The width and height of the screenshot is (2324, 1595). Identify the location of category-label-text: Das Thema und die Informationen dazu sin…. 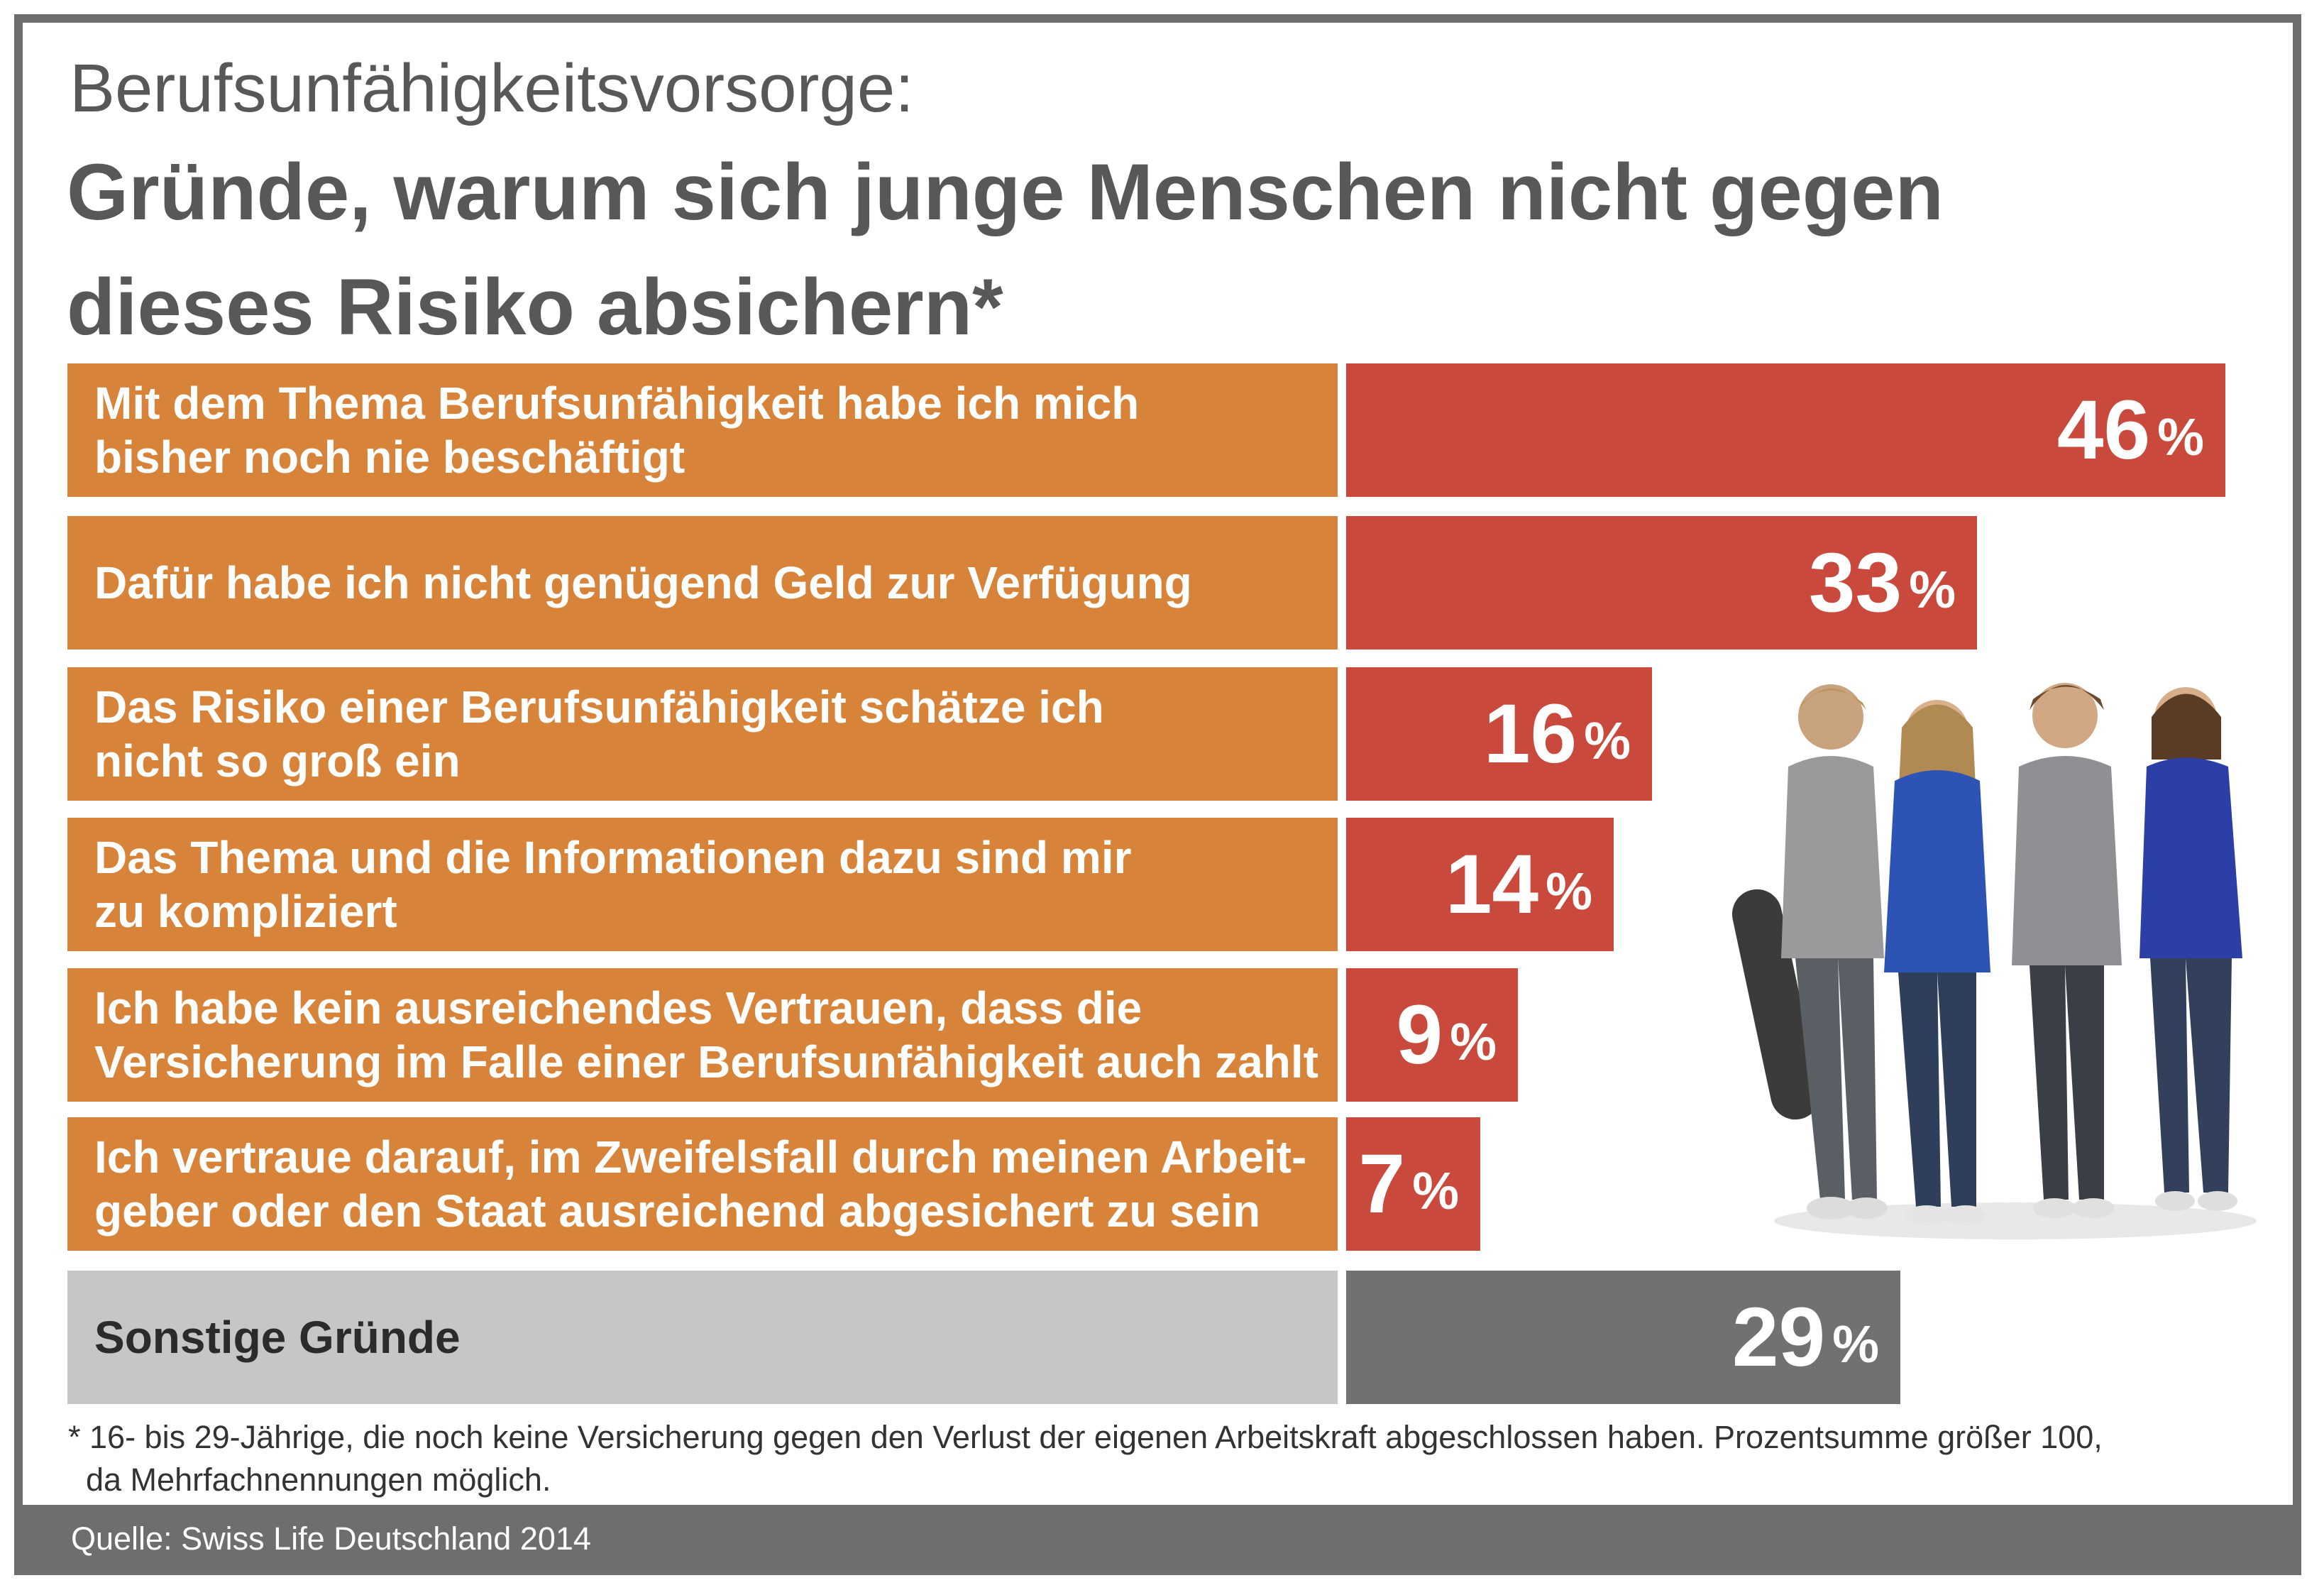
(613, 885).